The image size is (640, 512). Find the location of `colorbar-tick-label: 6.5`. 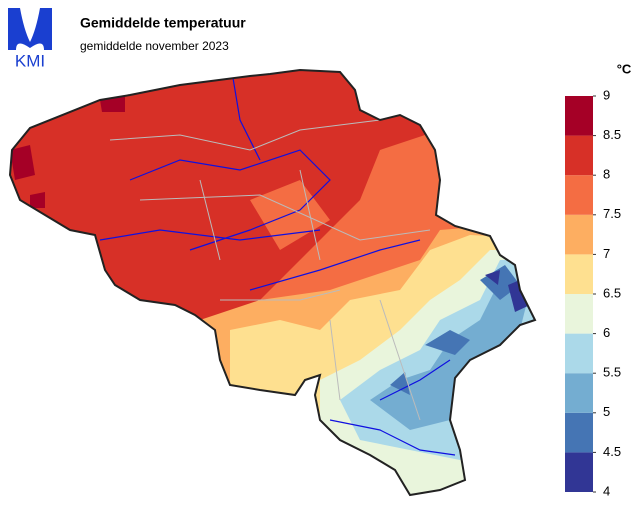

colorbar-tick-label: 6.5 is located at coordinates (612, 292).